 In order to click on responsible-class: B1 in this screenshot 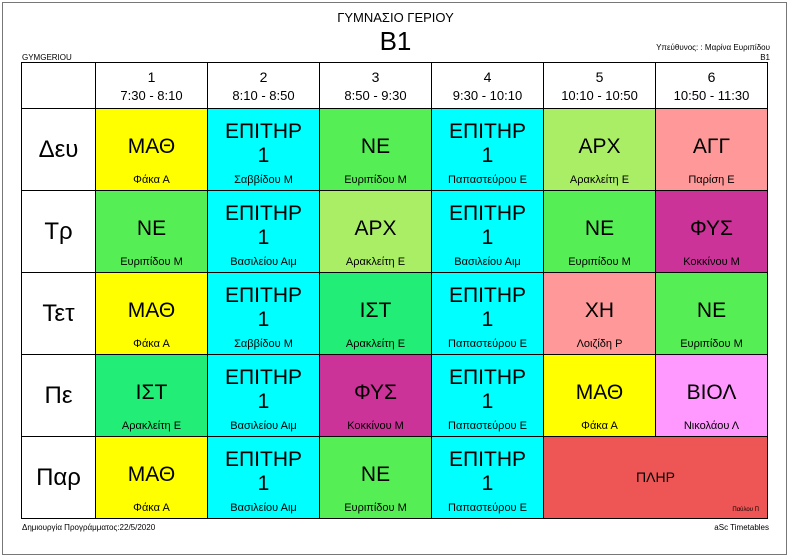, I will do `click(765, 57)`.